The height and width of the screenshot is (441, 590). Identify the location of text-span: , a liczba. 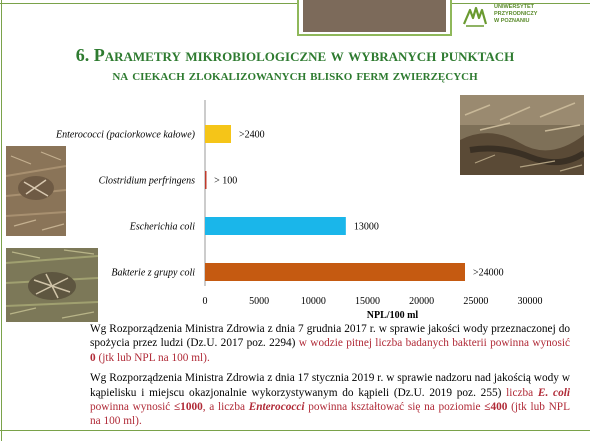
(225, 407).